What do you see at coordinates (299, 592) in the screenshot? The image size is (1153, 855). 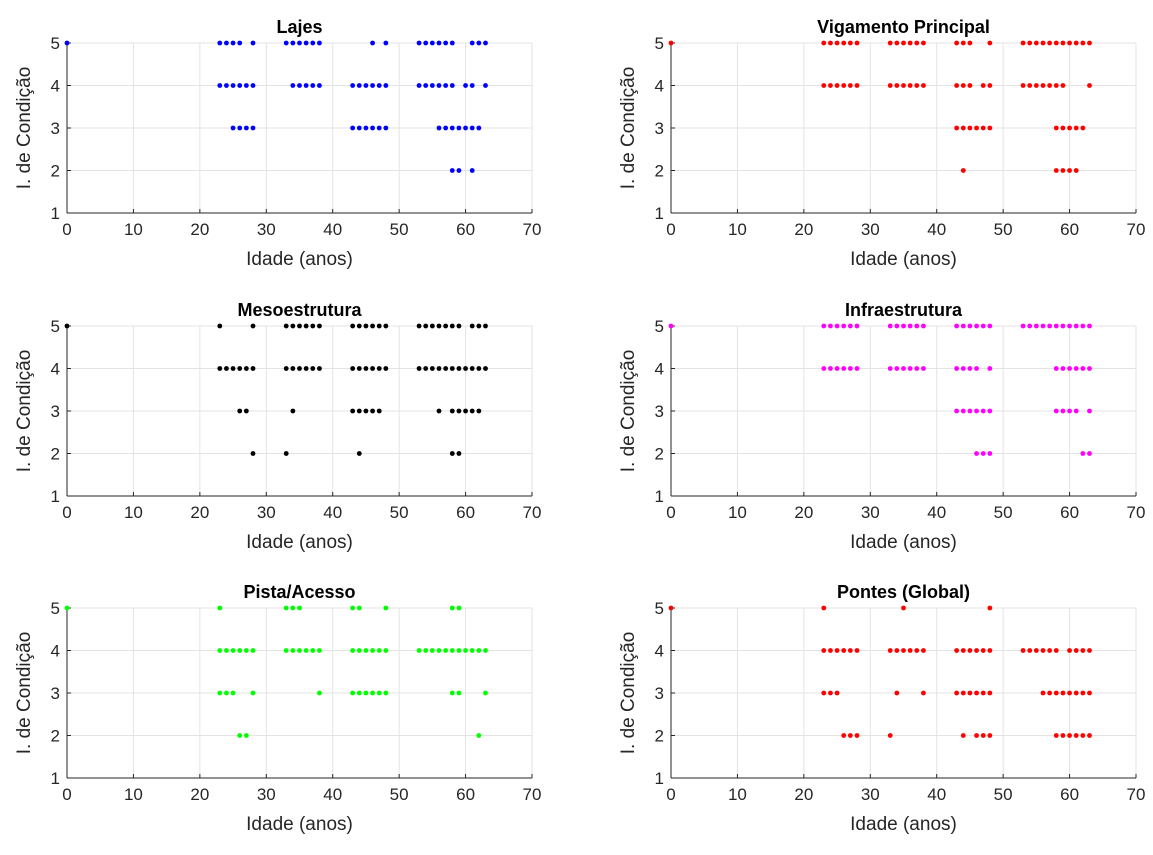 I see `chart-title: Pista/Acesso` at bounding box center [299, 592].